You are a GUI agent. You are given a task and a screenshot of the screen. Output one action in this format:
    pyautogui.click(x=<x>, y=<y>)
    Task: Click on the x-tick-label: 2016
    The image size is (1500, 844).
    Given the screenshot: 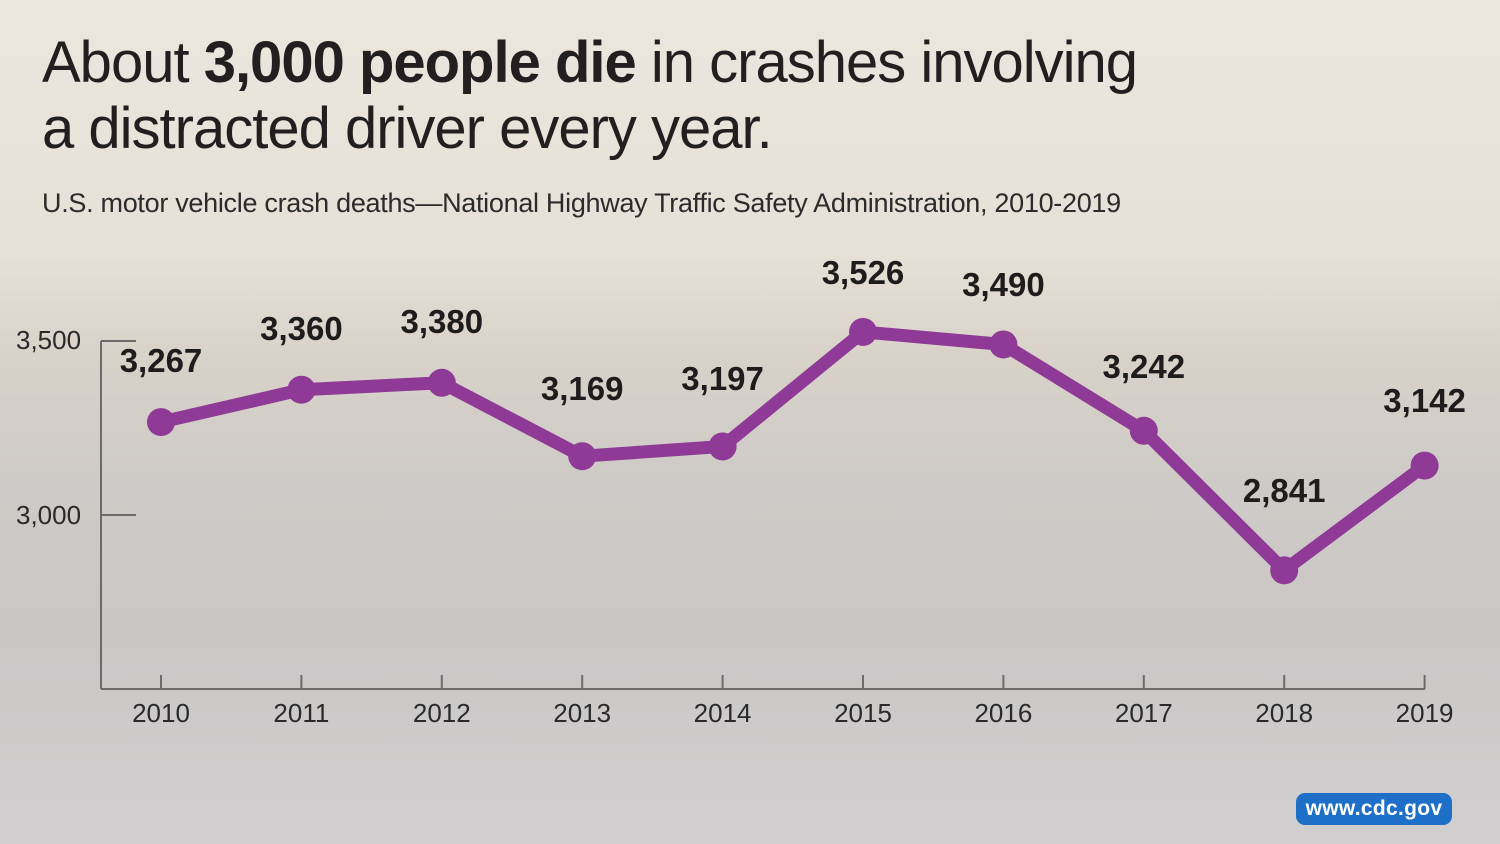 What is the action you would take?
    pyautogui.click(x=1003, y=713)
    